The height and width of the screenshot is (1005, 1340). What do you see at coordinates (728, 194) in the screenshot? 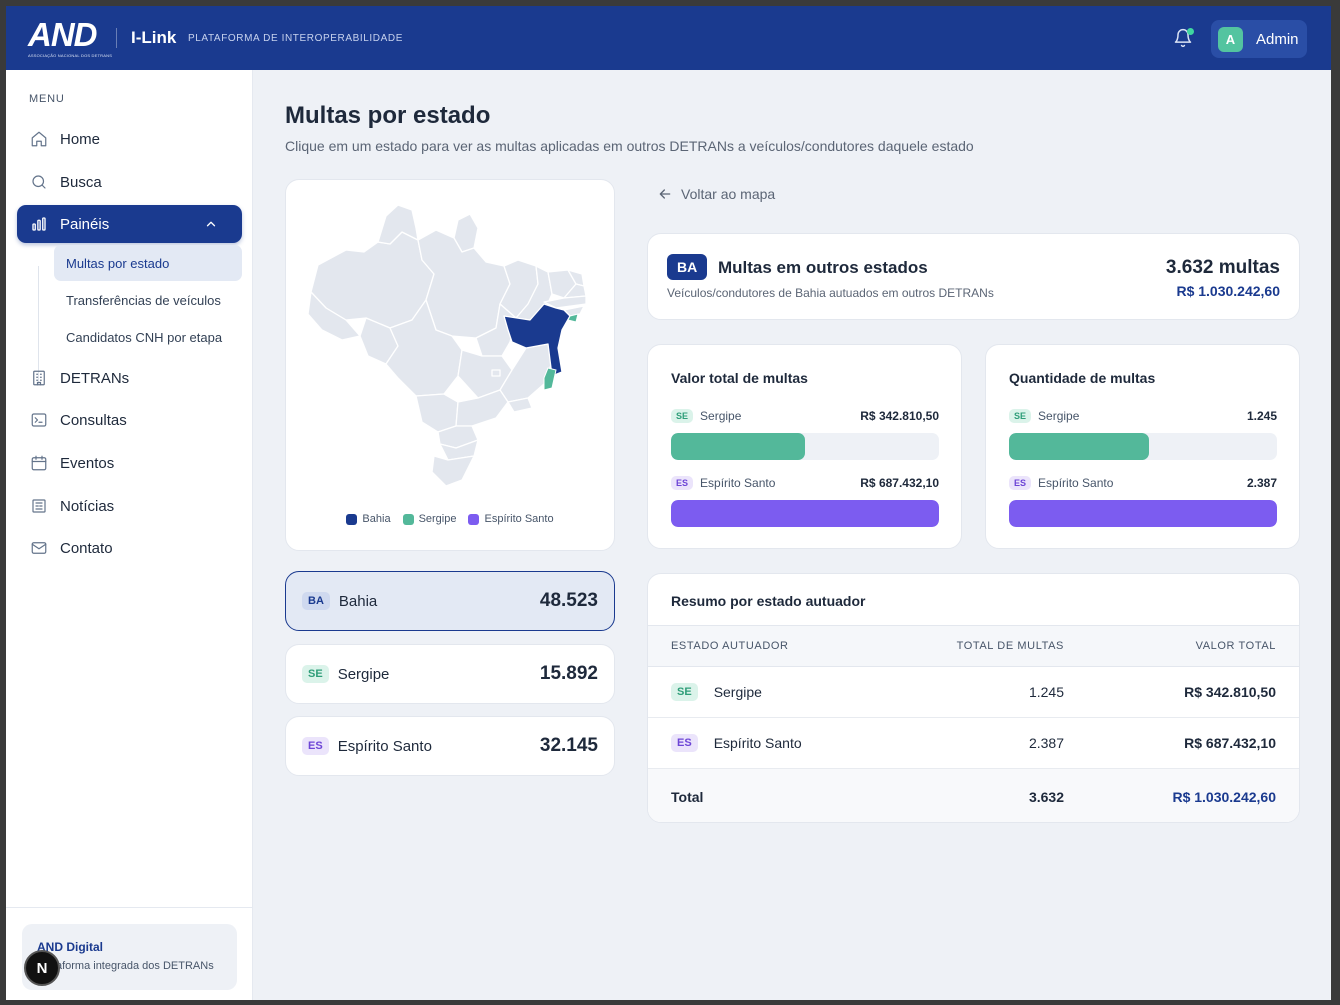
I see `back-label: Voltar ao mapa` at bounding box center [728, 194].